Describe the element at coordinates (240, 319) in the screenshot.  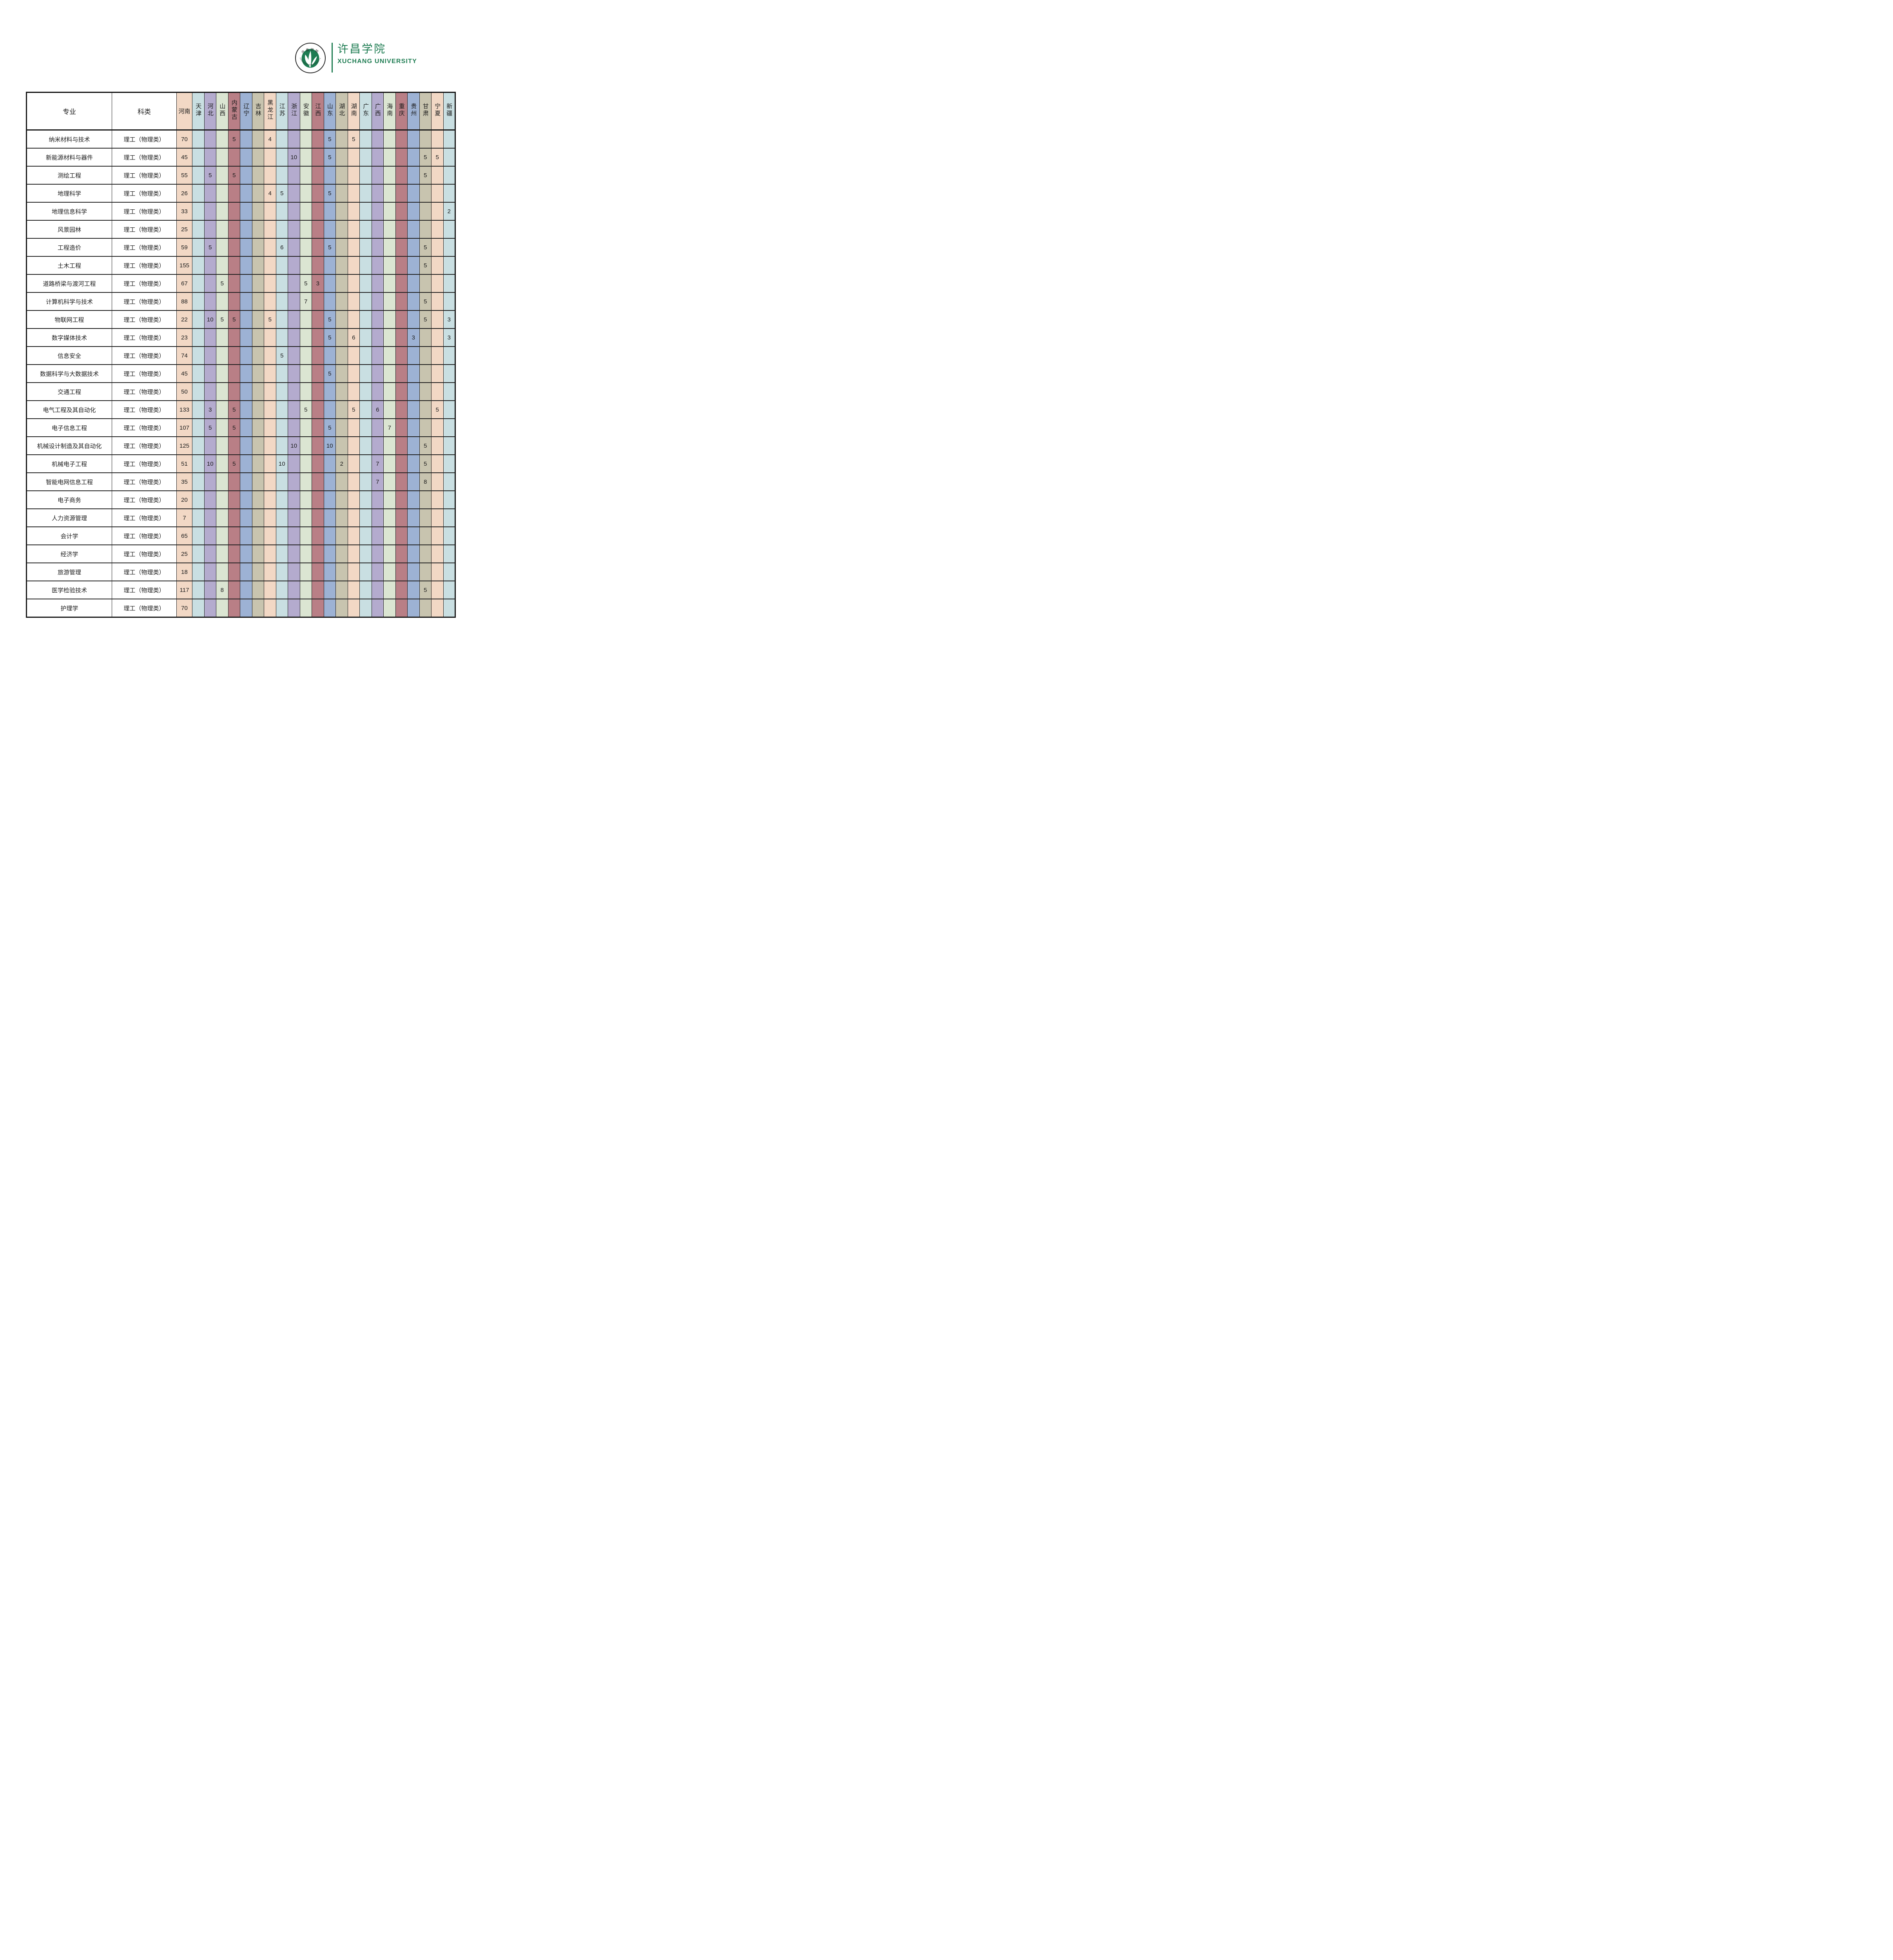
I see `table-row: 物联网工程 理工（物理类） 22 10 5 5 5 5 5 3` at that location.